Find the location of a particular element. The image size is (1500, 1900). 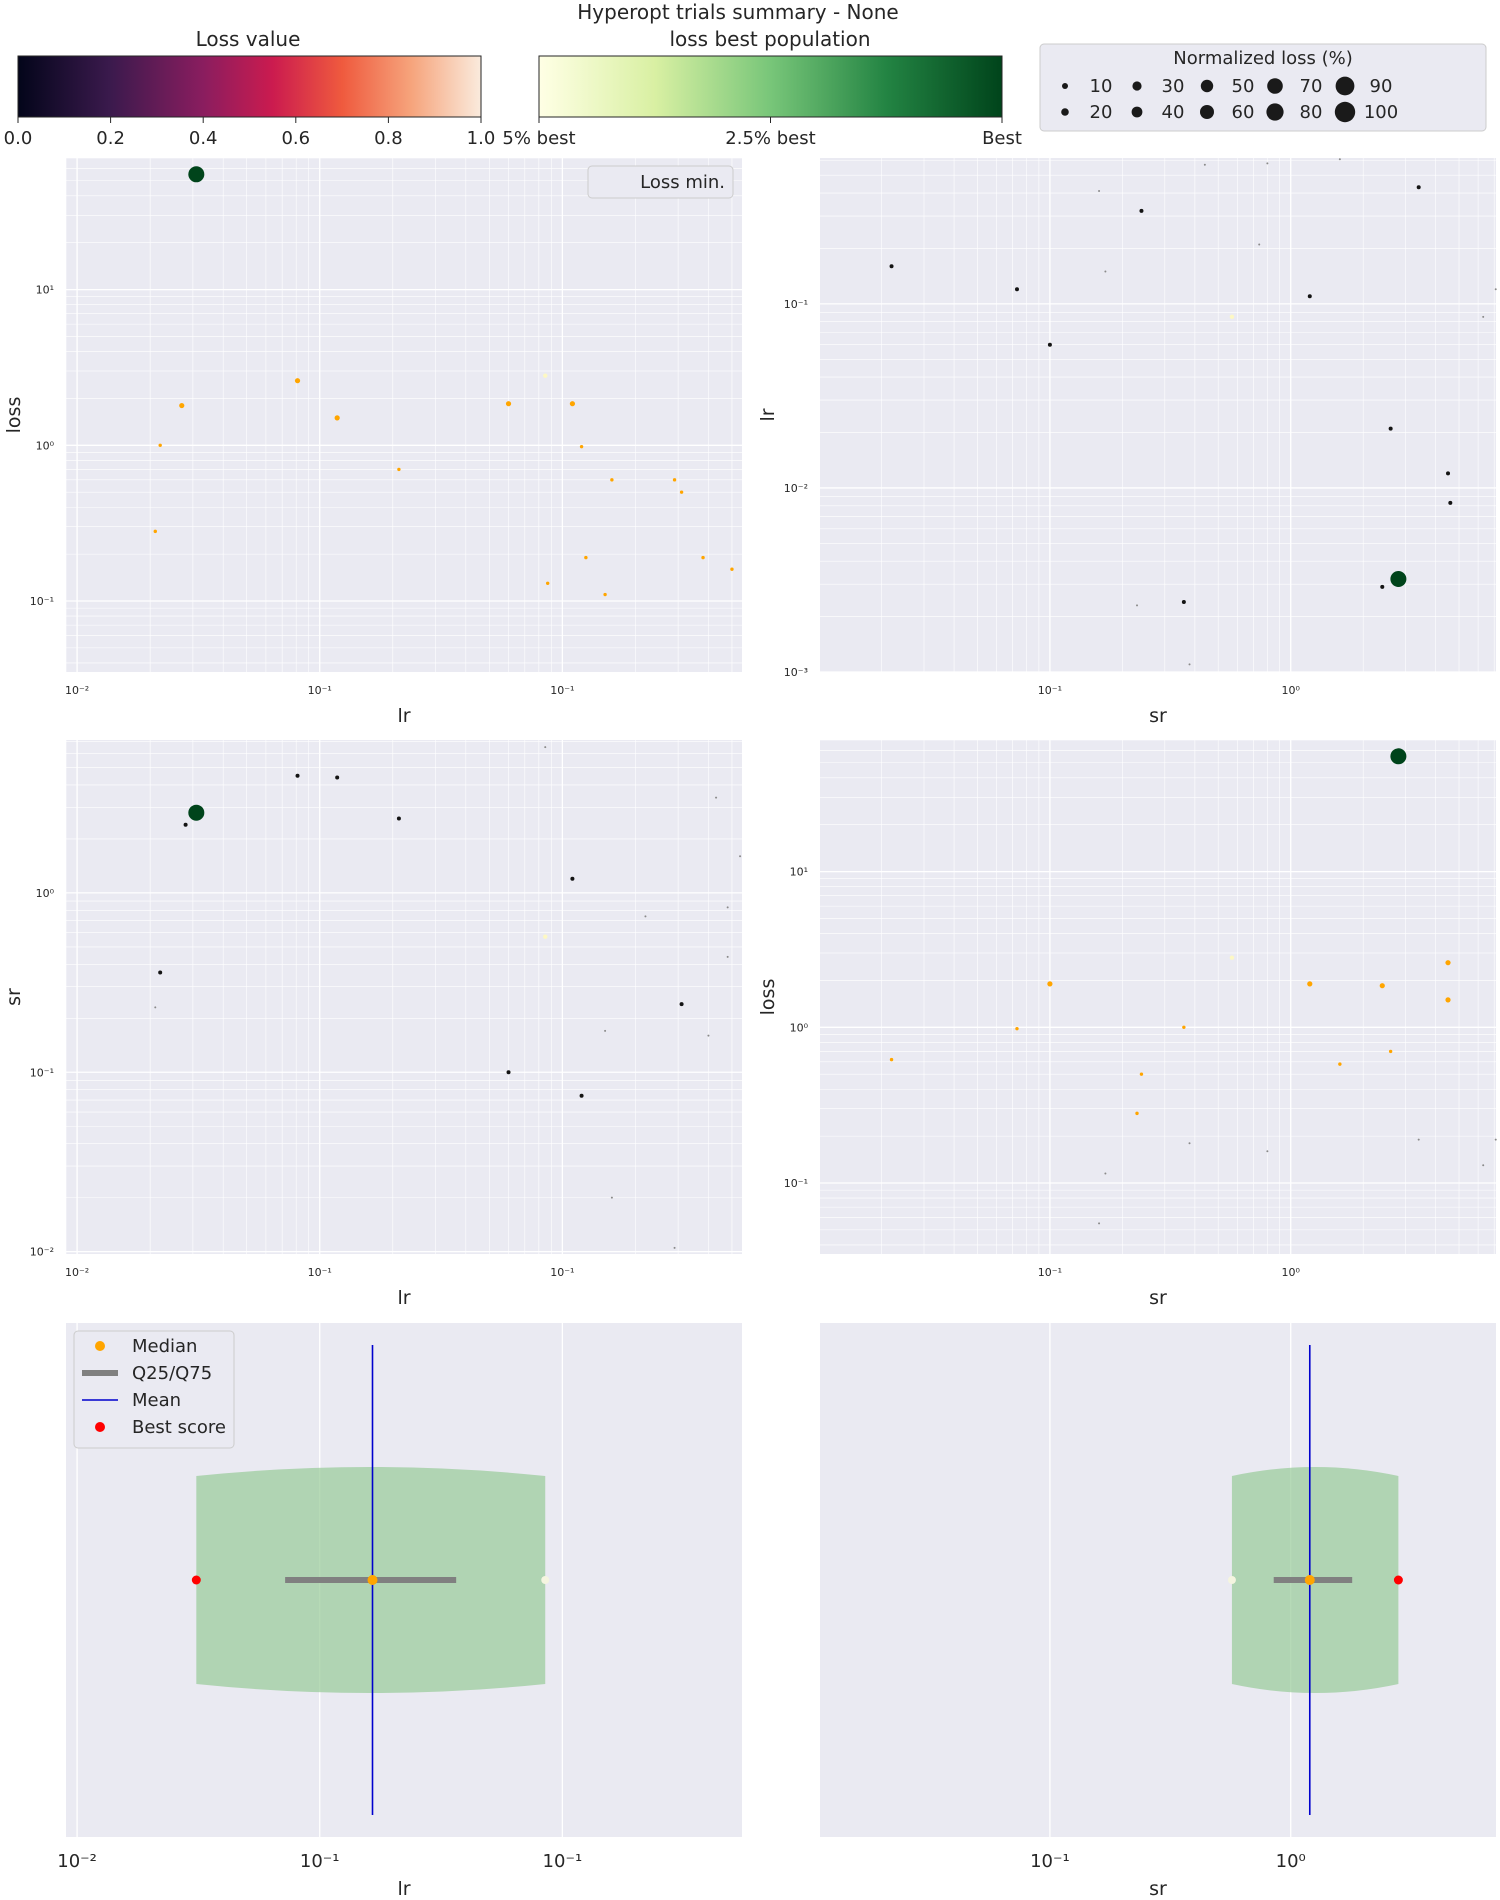

size-legend-label: 80 is located at coordinates (1311, 112).